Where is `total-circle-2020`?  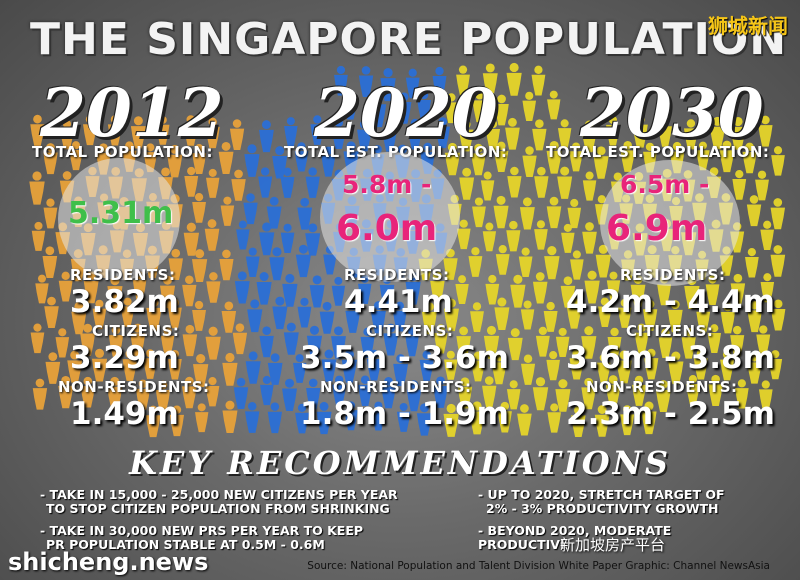
total-circle-2020 is located at coordinates (390, 217).